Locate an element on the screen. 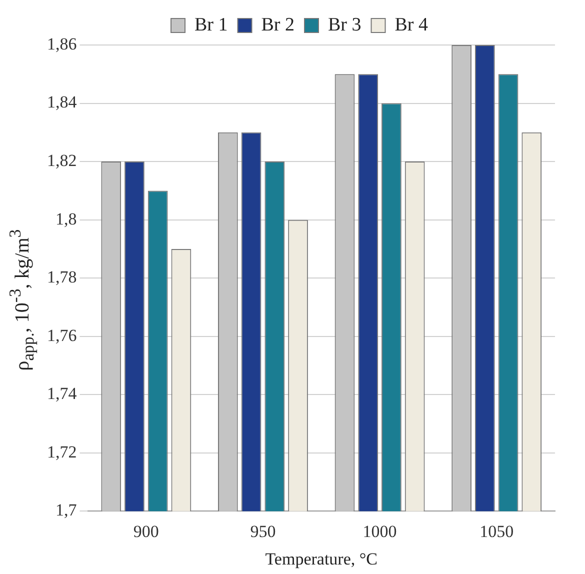  y-tick-label: 1,84 is located at coordinates (62, 102).